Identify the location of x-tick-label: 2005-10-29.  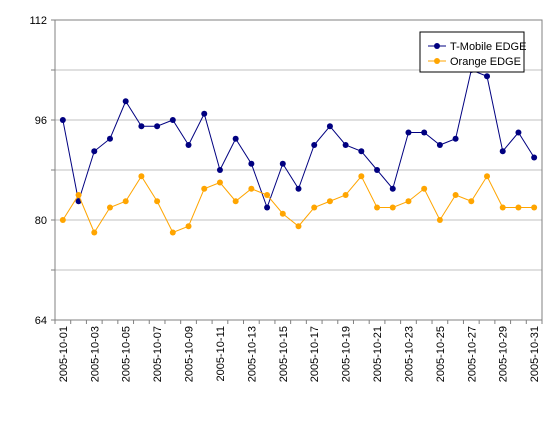
(504, 354).